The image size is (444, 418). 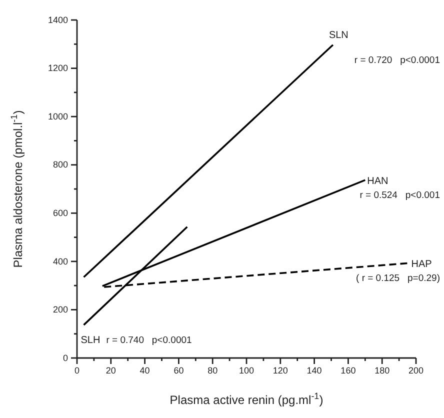 What do you see at coordinates (382, 370) in the screenshot?
I see `x-tick-label: 180` at bounding box center [382, 370].